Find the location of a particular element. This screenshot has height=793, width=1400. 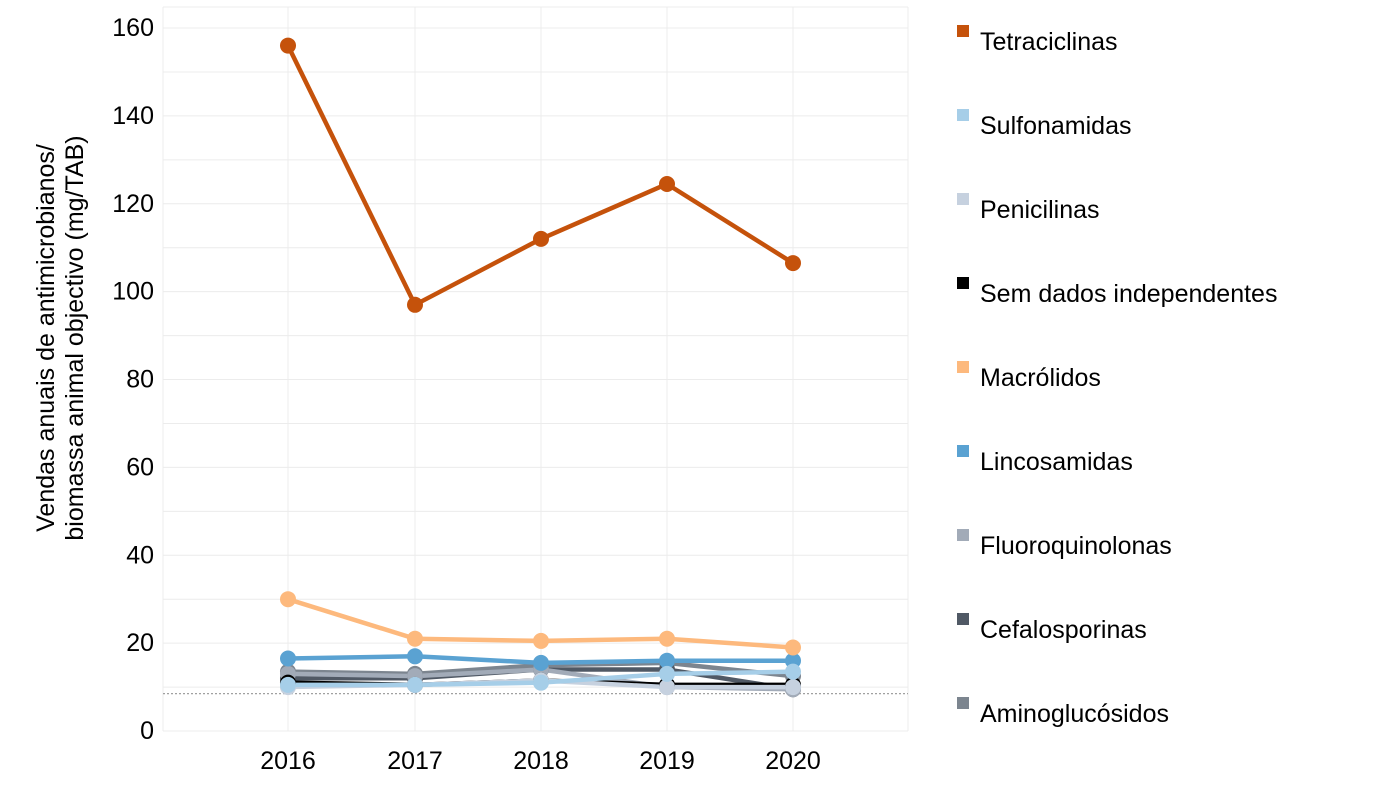

x-tick-label: 2016 is located at coordinates (288, 761).